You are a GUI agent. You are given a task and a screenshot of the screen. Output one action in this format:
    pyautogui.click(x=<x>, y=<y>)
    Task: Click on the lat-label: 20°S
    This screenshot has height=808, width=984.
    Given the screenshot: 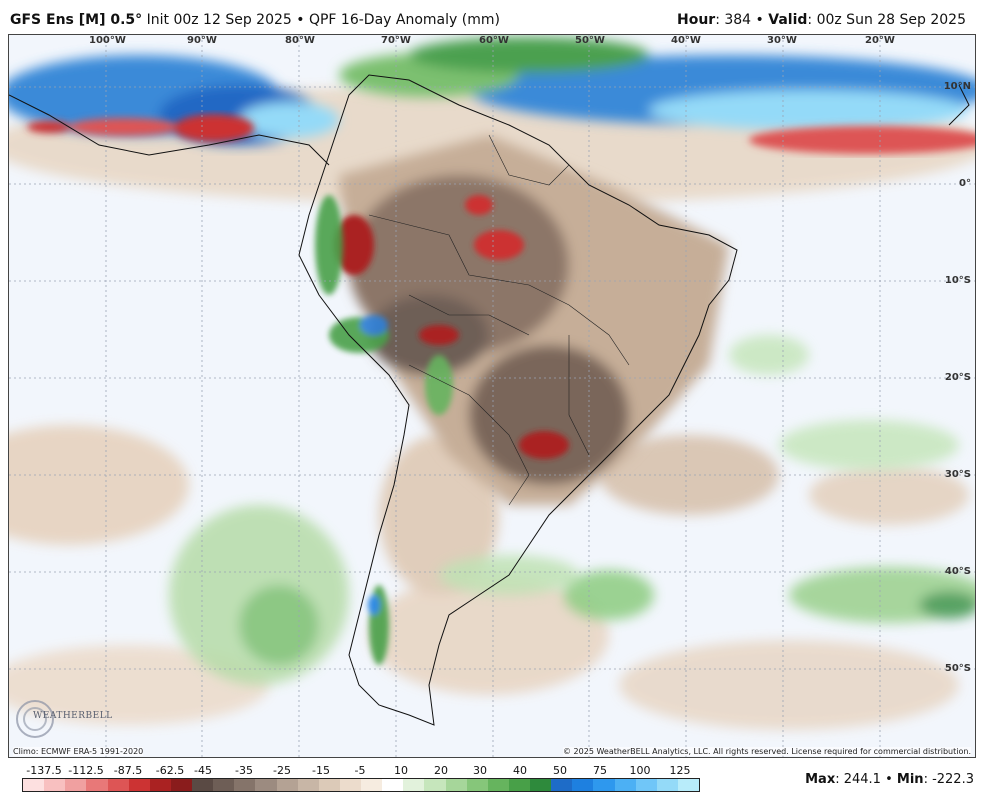 What is the action you would take?
    pyautogui.click(x=957, y=377)
    